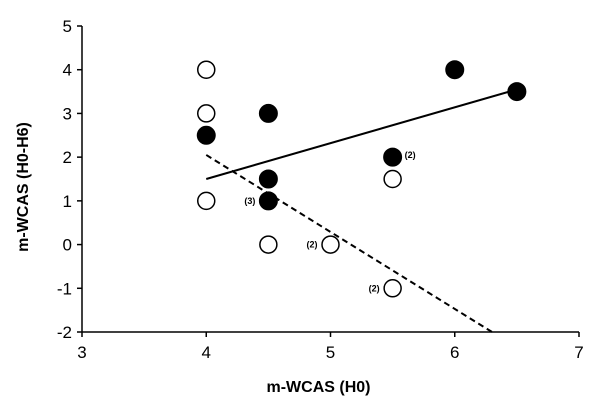 The image size is (589, 400). What do you see at coordinates (249, 201) in the screenshot?
I see `point-count-label: (3)` at bounding box center [249, 201].